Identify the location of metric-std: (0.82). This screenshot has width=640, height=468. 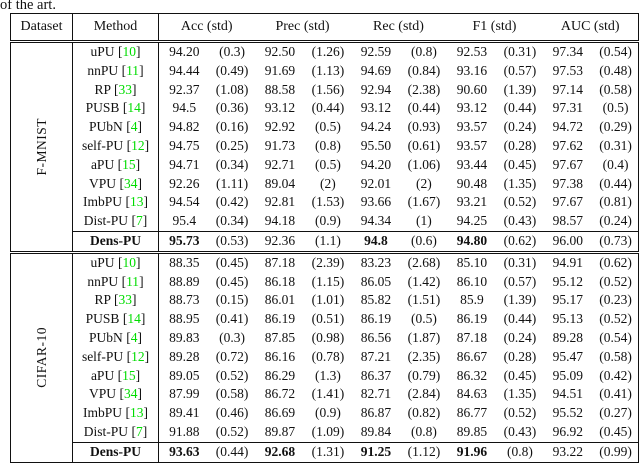
(424, 413).